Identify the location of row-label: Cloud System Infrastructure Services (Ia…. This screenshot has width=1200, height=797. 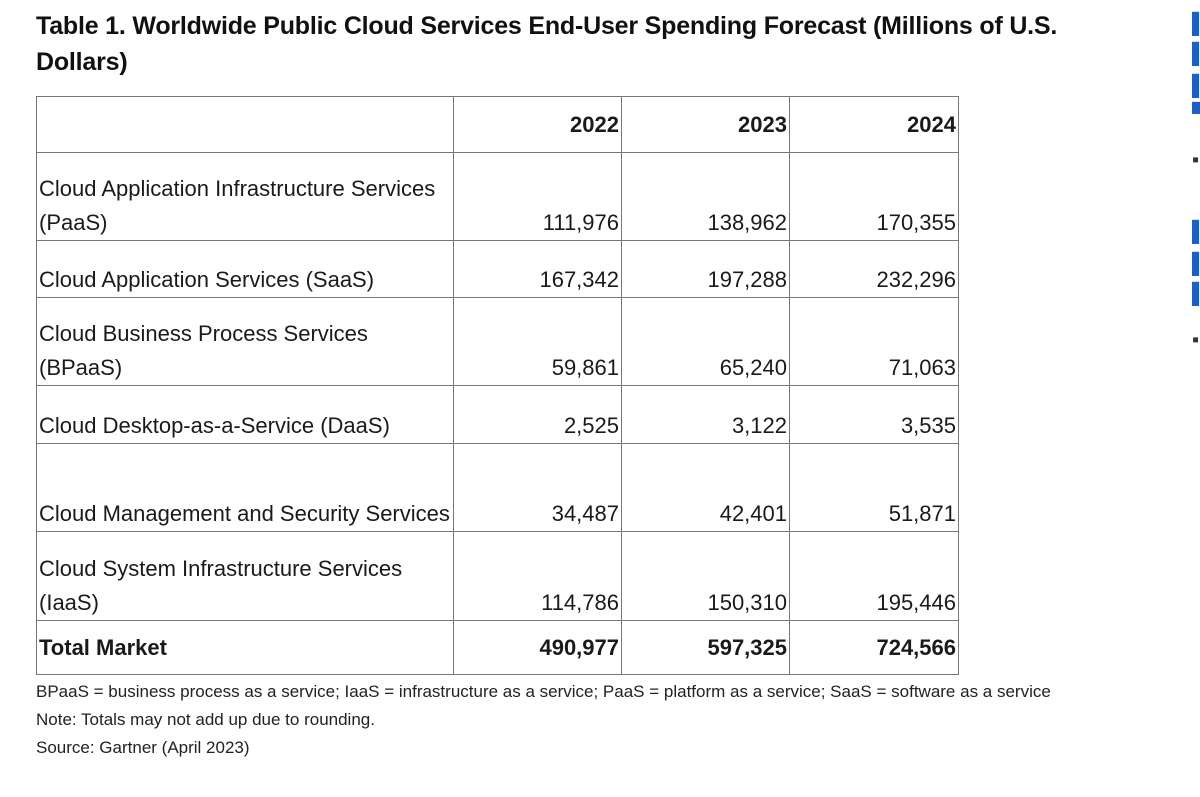
(245, 576).